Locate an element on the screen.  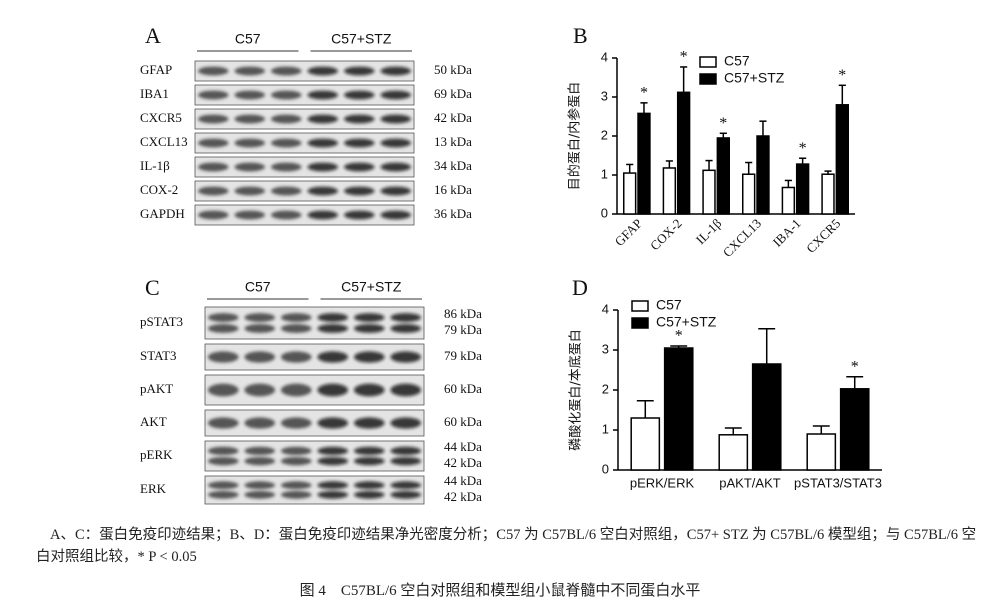
legend-label: C57+STZ is located at coordinates (754, 78).